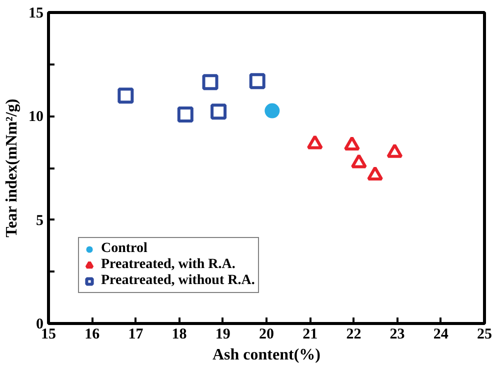 This screenshot has height=366, width=494. I want to click on x-tick-label: 23, so click(397, 334).